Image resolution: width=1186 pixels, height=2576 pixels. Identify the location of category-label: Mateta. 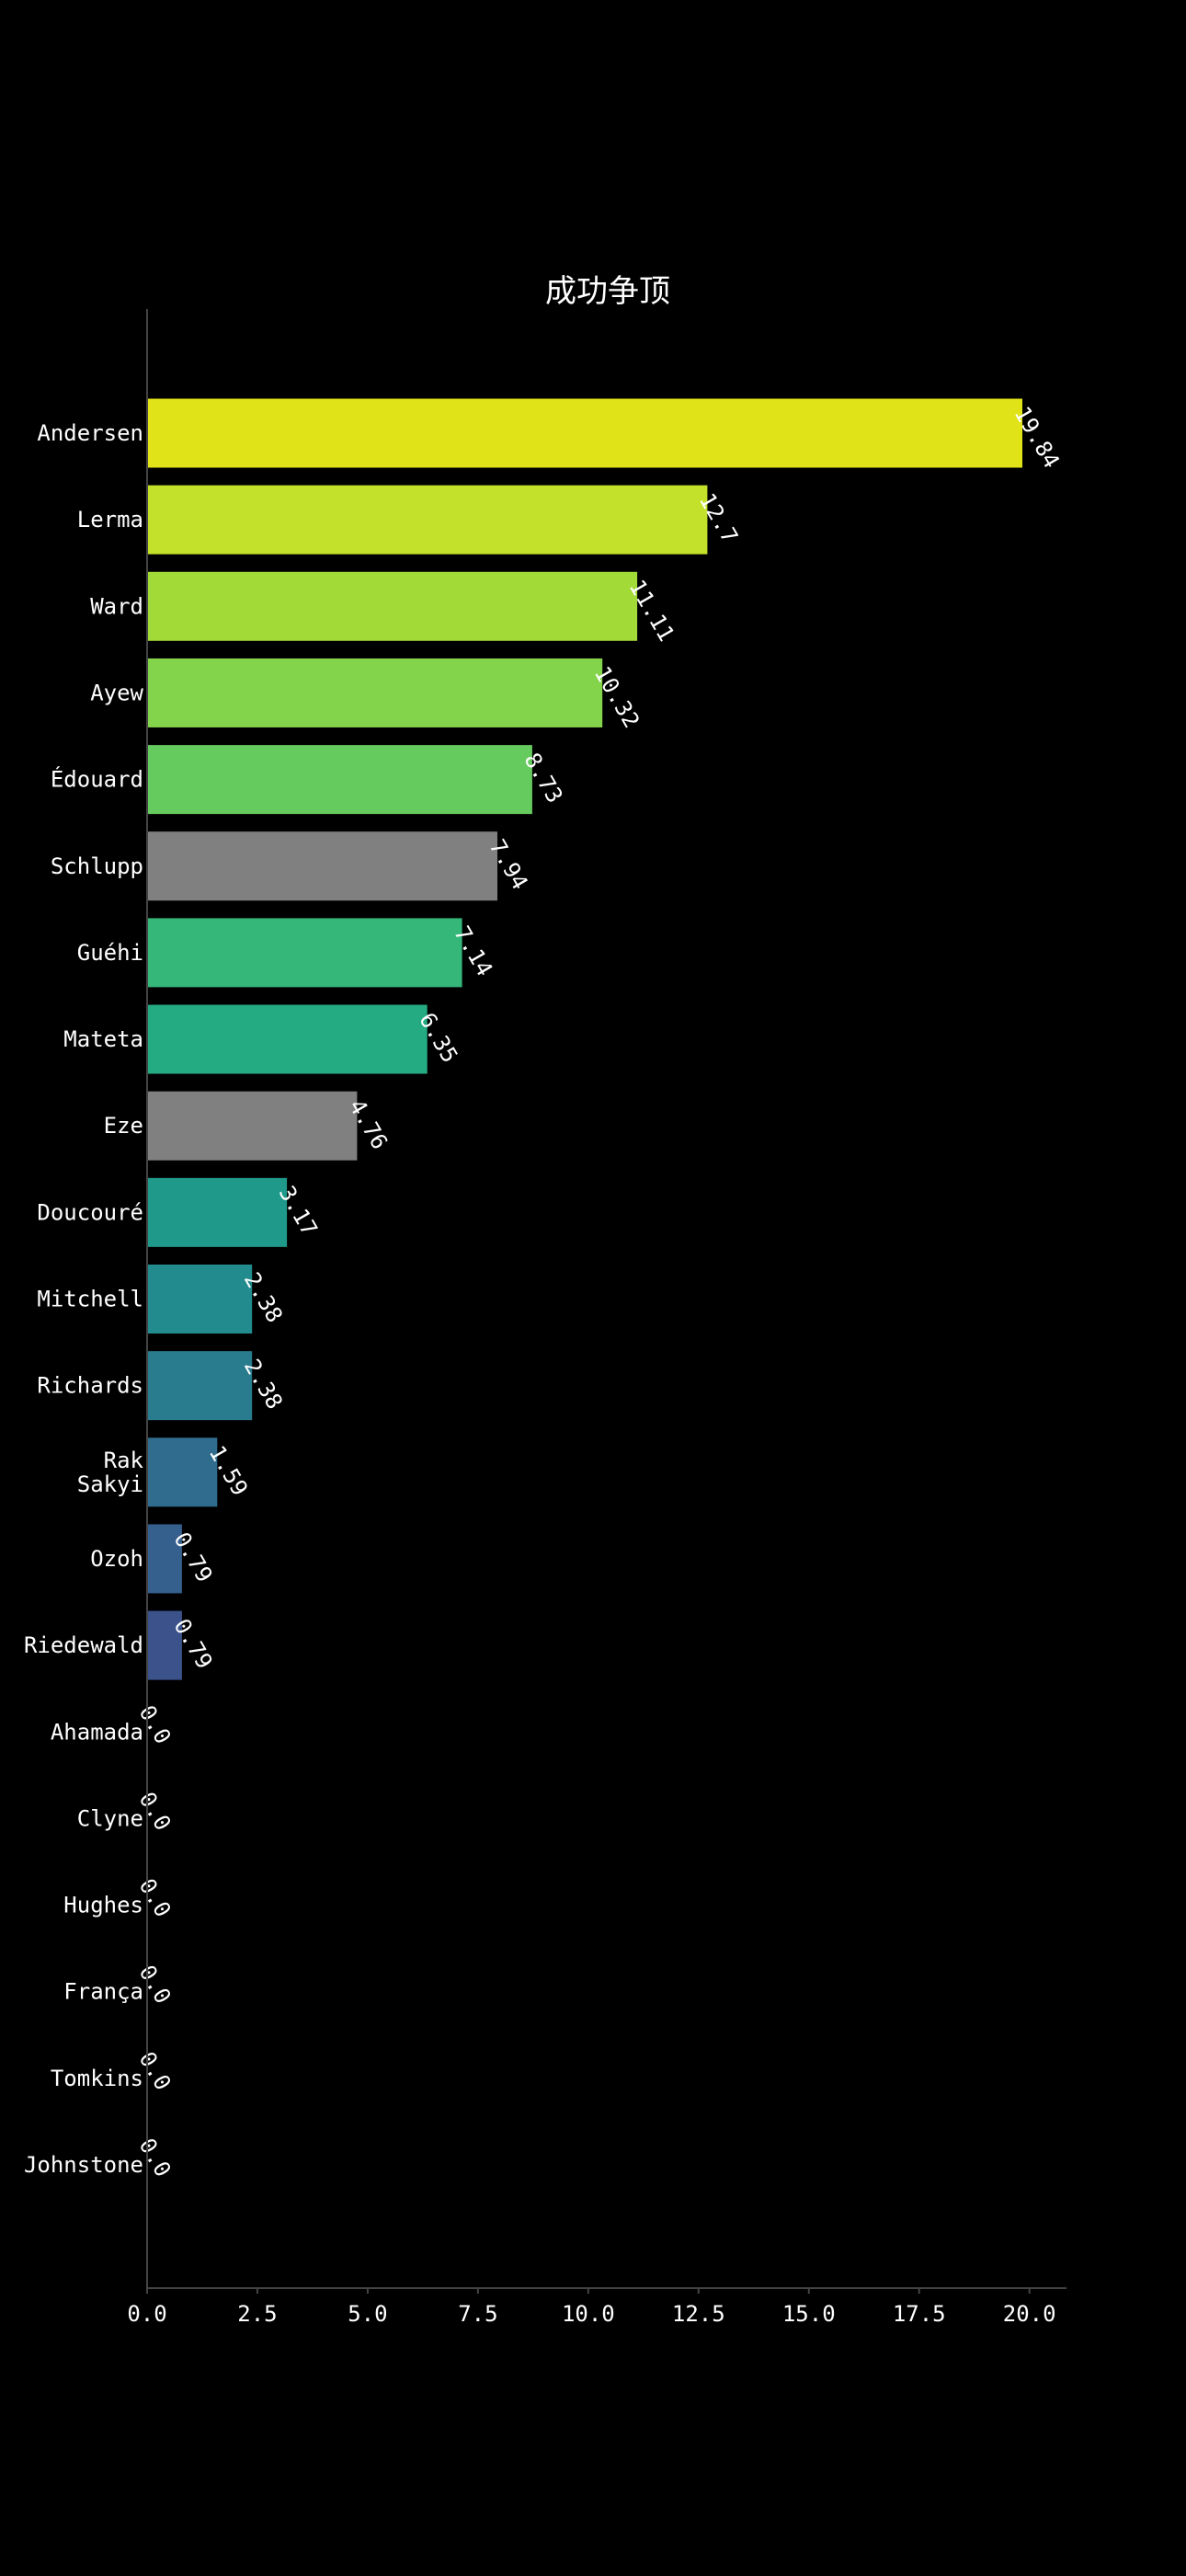
(103, 1039).